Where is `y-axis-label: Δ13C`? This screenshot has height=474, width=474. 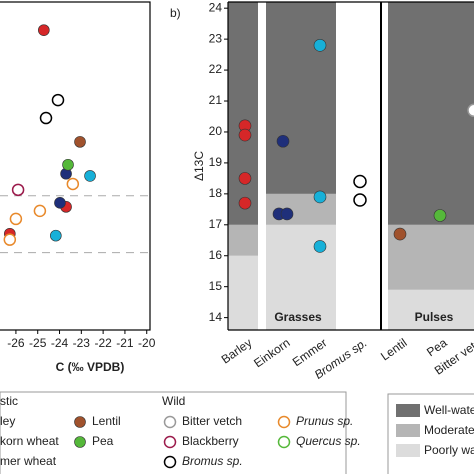
y-axis-label: Δ13C is located at coordinates (199, 166).